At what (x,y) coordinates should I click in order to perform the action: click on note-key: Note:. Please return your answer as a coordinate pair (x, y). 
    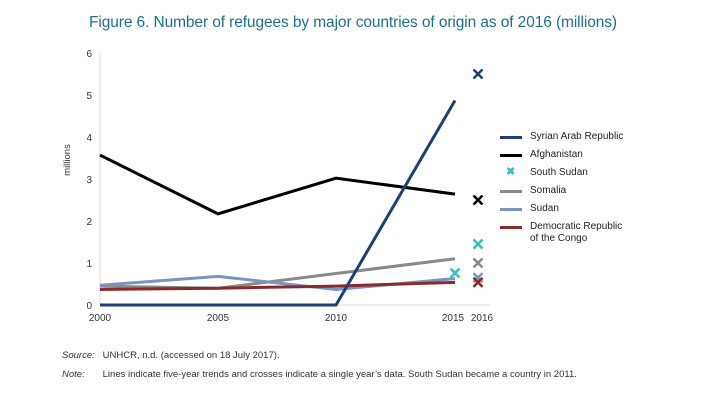
    Looking at the image, I should click on (73, 374).